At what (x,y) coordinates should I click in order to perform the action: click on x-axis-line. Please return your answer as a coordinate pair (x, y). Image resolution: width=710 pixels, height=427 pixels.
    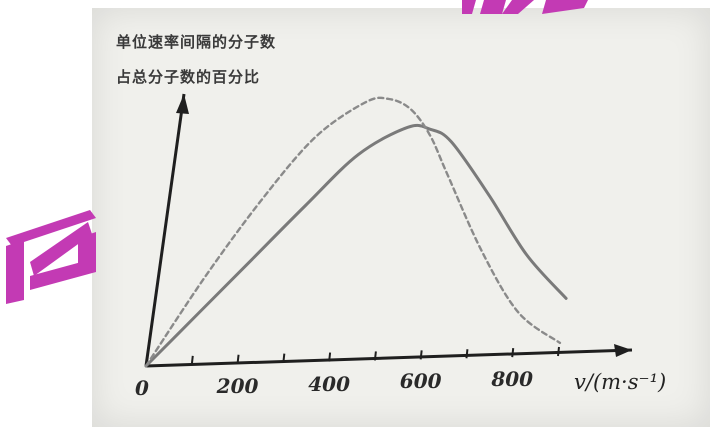
    Looking at the image, I should click on (389, 358).